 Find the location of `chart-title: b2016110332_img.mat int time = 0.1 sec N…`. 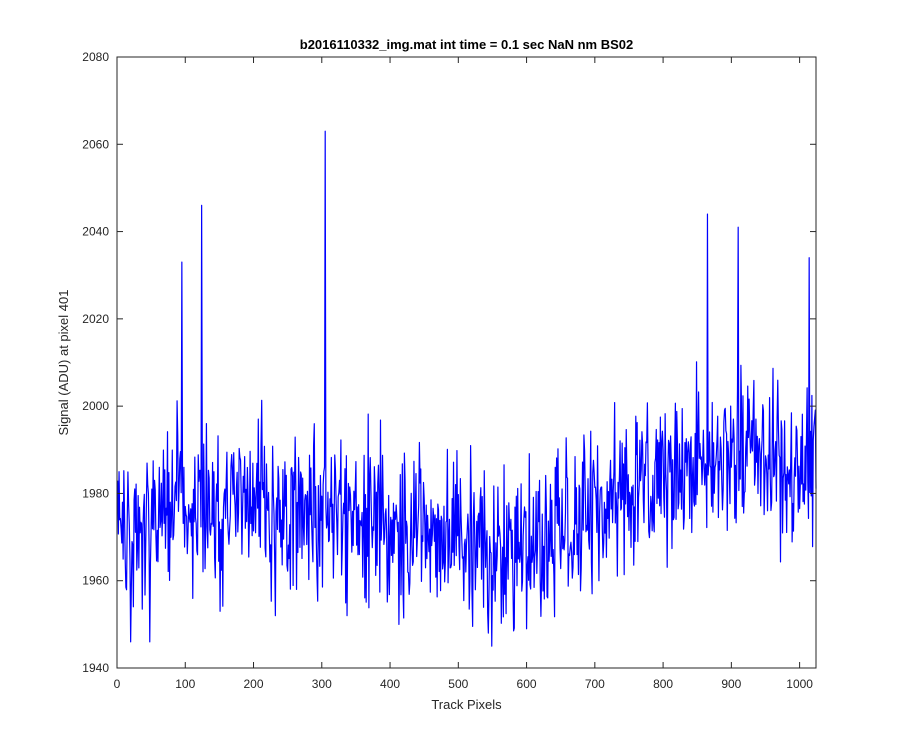

chart-title: b2016110332_img.mat int time = 0.1 sec N… is located at coordinates (466, 44).